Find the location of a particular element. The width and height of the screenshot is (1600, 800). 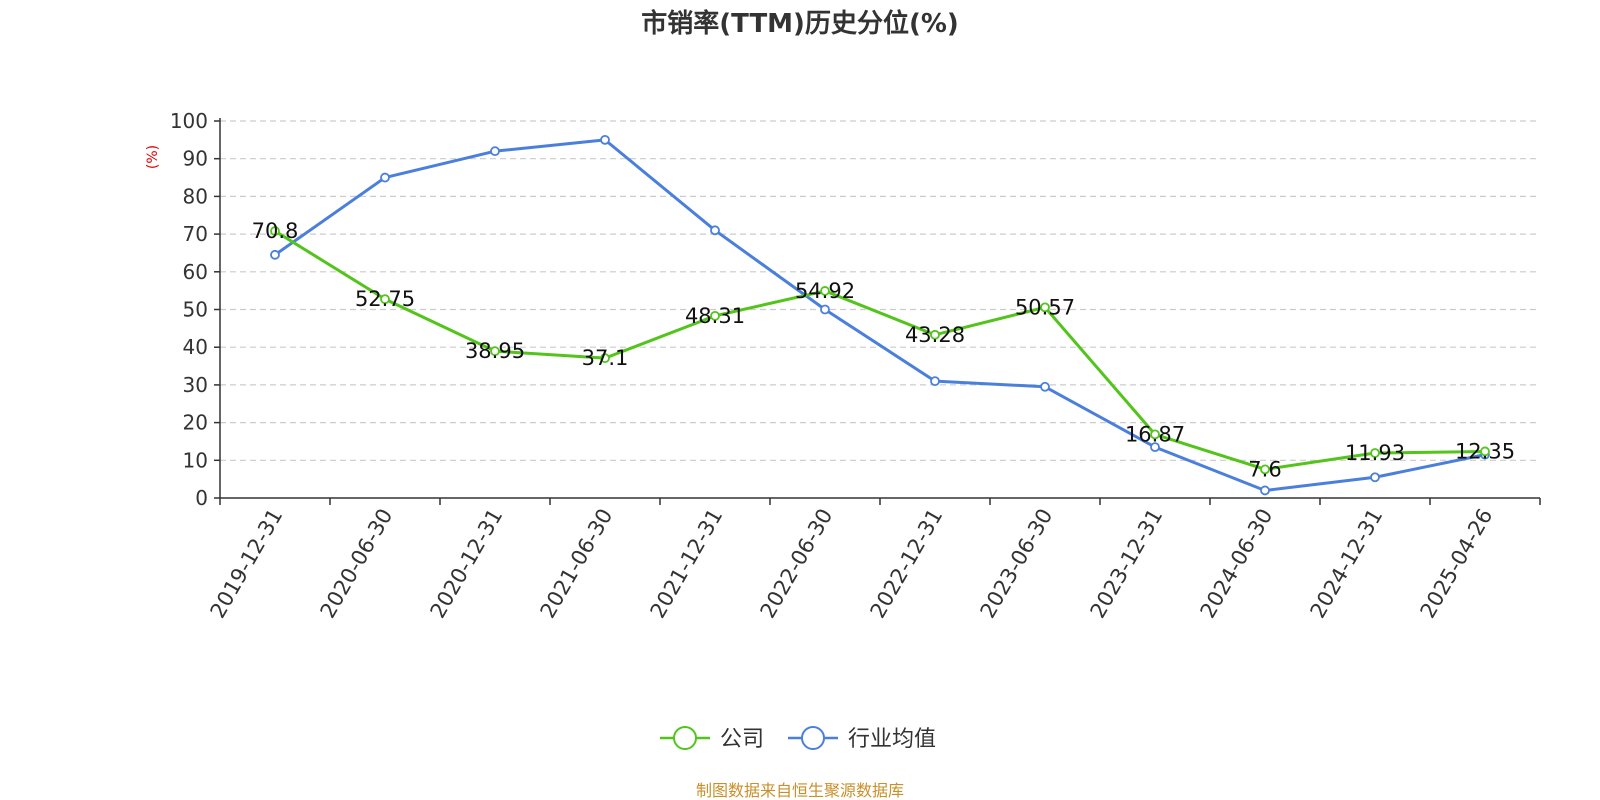

x-tick-label: 2020-06-30 is located at coordinates (357, 564).